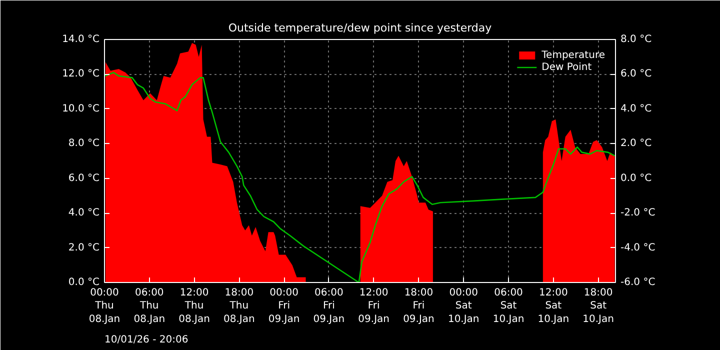  I want to click on x-tick-label: 12:00 Thu 08.Jan, so click(194, 306).